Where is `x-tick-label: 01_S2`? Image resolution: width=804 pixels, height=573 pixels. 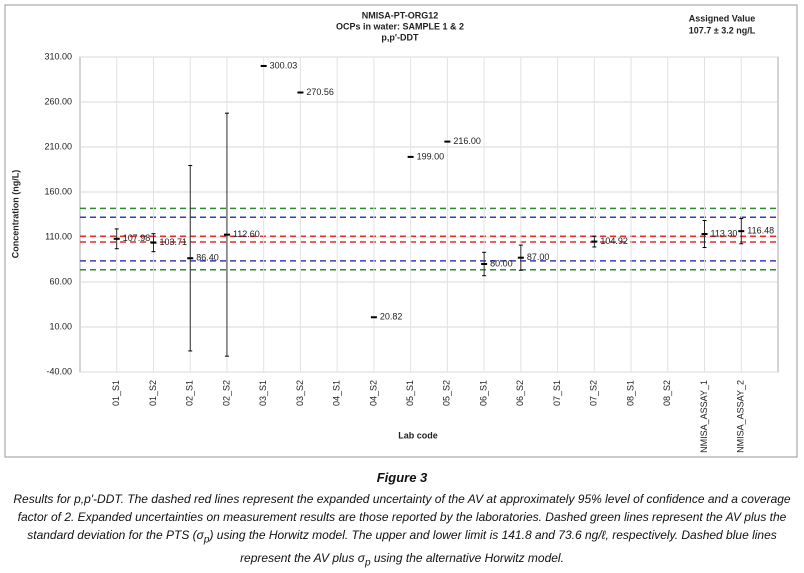
x-tick-label: 01_S2 is located at coordinates (153, 393).